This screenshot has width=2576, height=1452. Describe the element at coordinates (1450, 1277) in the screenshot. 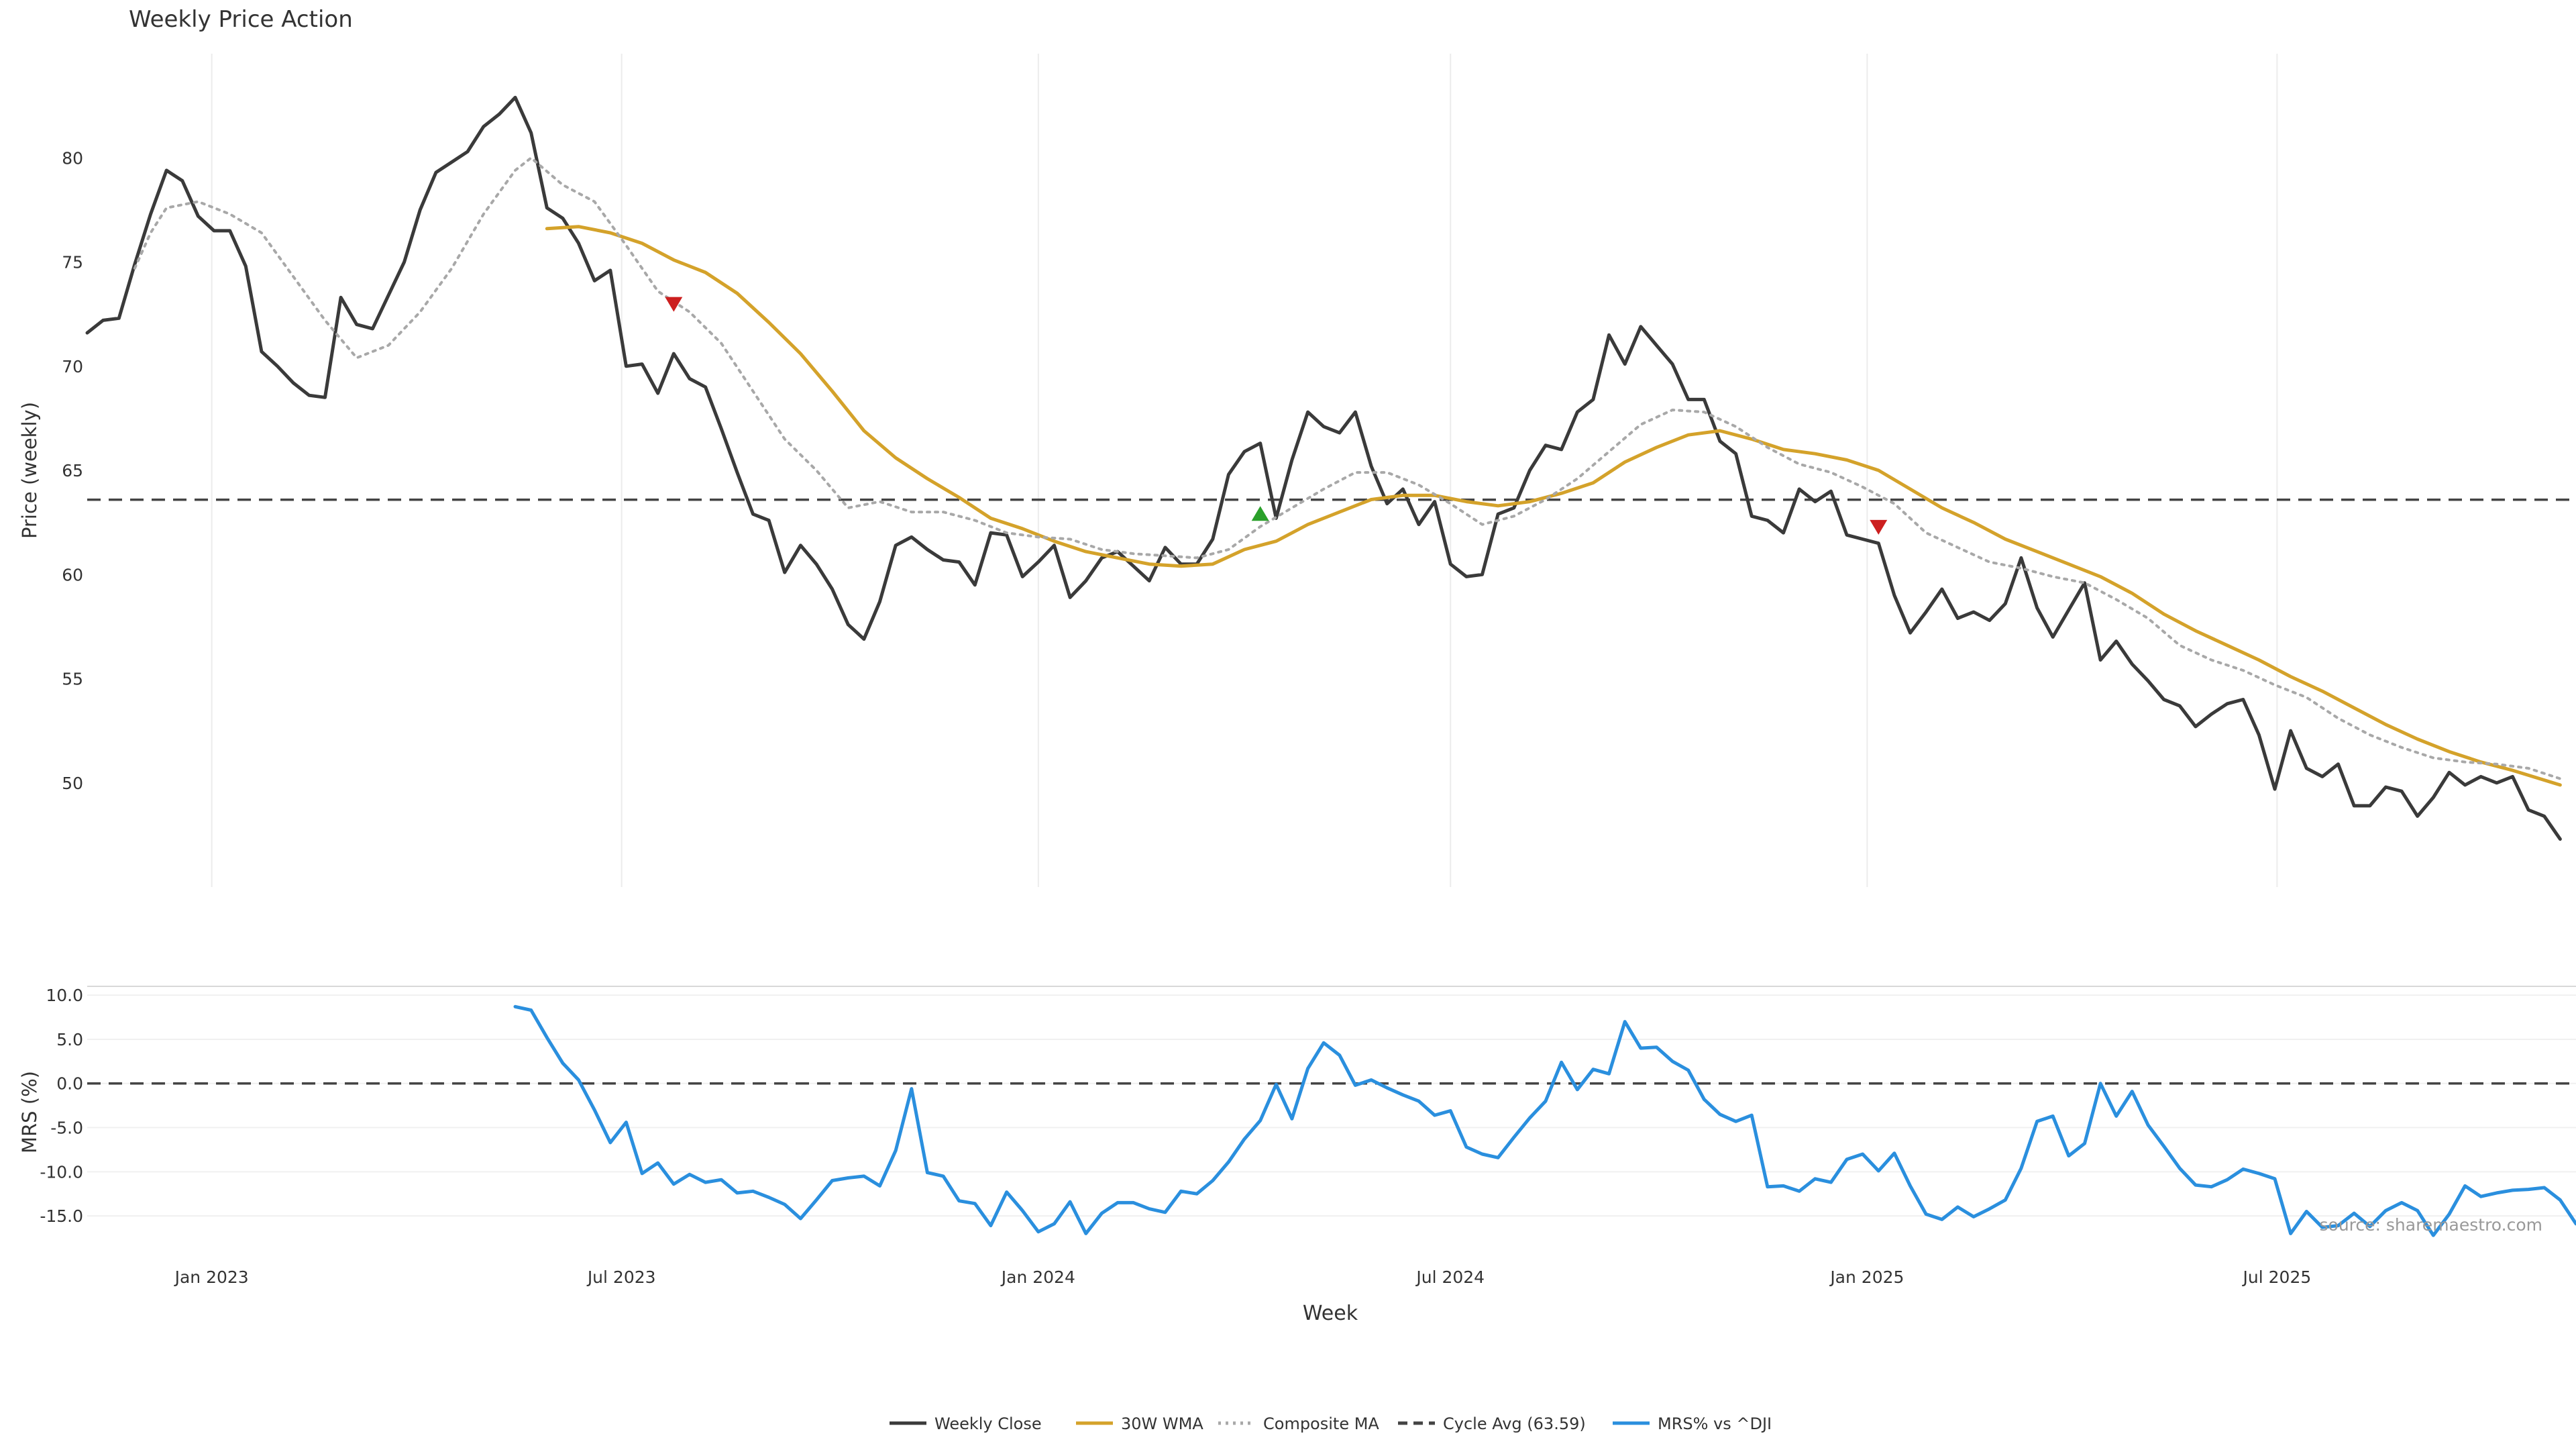

I see `x-tick-label: Jul 2024` at that location.